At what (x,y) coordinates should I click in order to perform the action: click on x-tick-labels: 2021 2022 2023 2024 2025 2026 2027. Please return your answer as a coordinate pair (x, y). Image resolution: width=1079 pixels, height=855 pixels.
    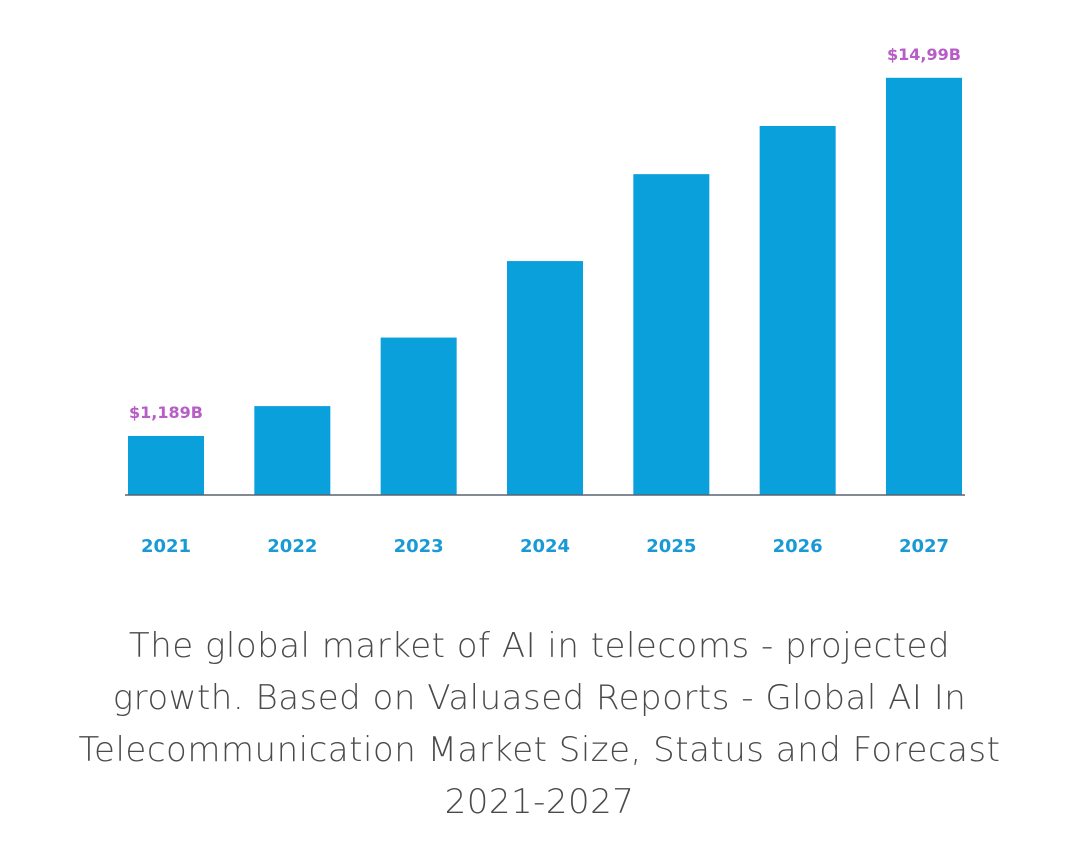
    Looking at the image, I should click on (545, 546).